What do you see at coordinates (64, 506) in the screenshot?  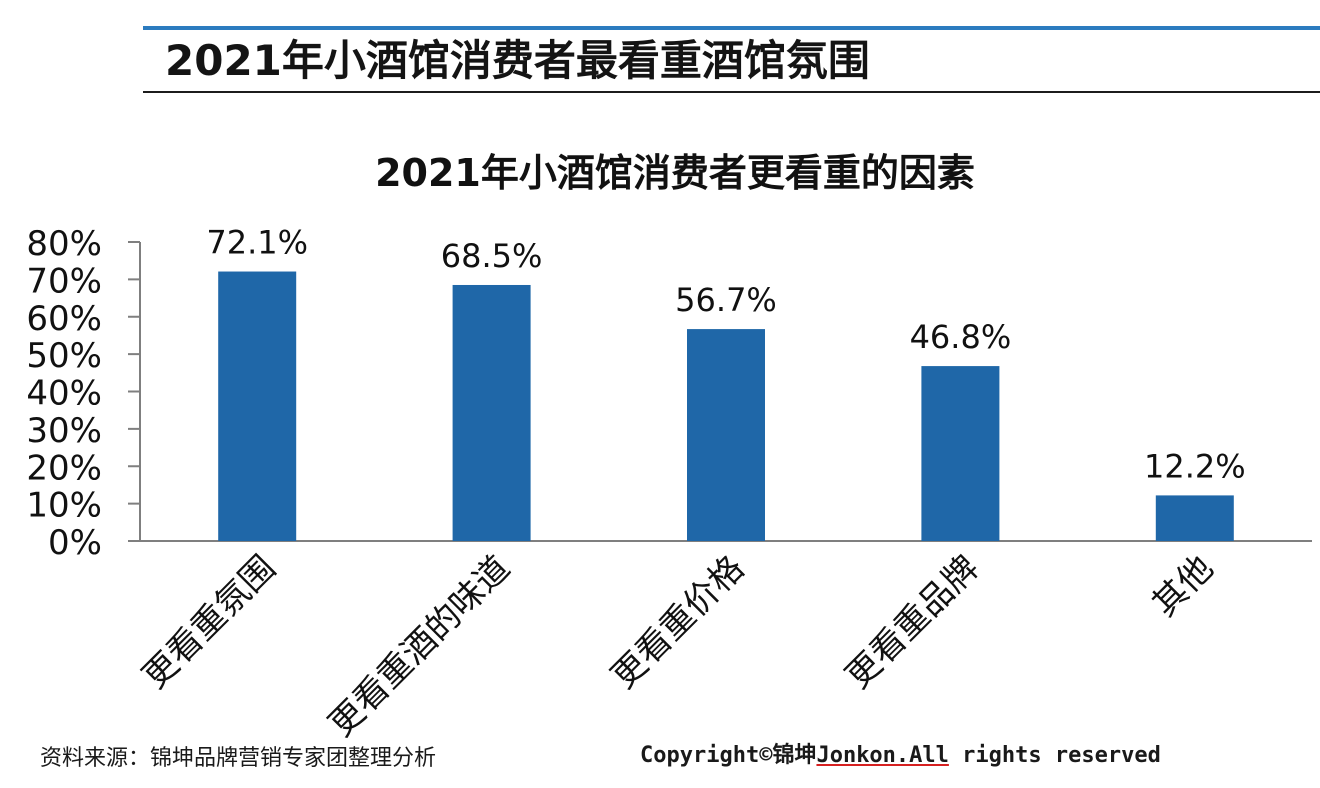 I see `y-tick-label: 10%` at bounding box center [64, 506].